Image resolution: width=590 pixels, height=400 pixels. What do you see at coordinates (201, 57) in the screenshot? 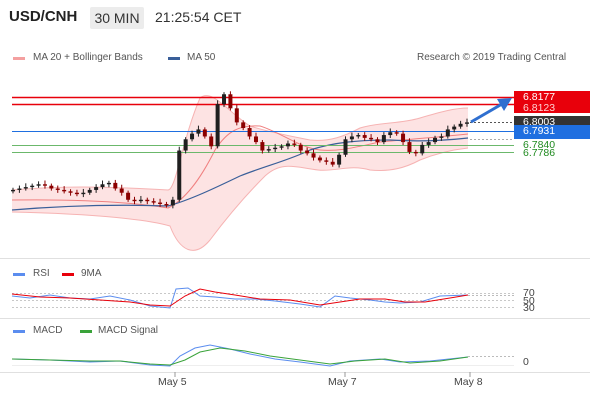
I see `ma50-legend-label: MA 50` at bounding box center [201, 57].